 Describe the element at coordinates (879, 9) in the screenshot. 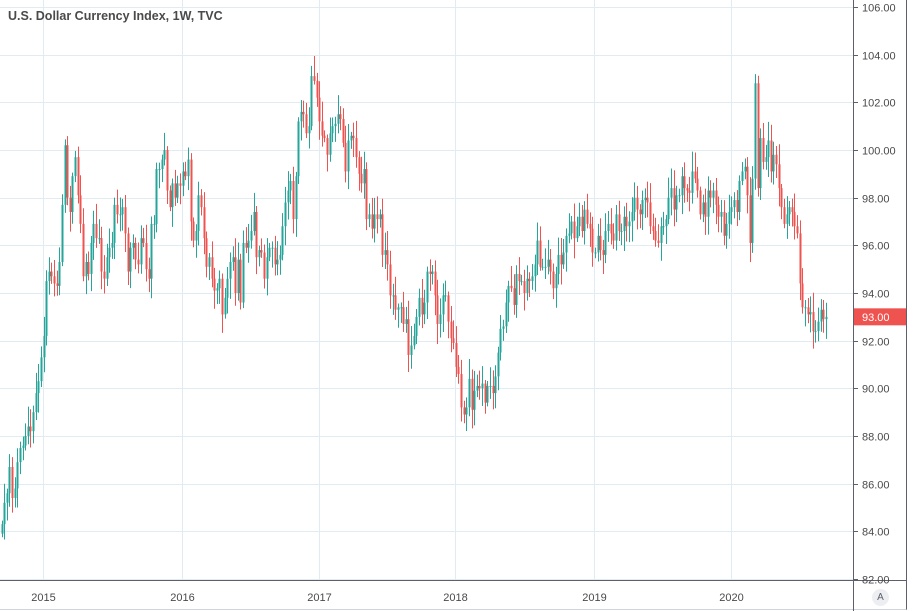

I see `y-tick-label: 106.00` at that location.